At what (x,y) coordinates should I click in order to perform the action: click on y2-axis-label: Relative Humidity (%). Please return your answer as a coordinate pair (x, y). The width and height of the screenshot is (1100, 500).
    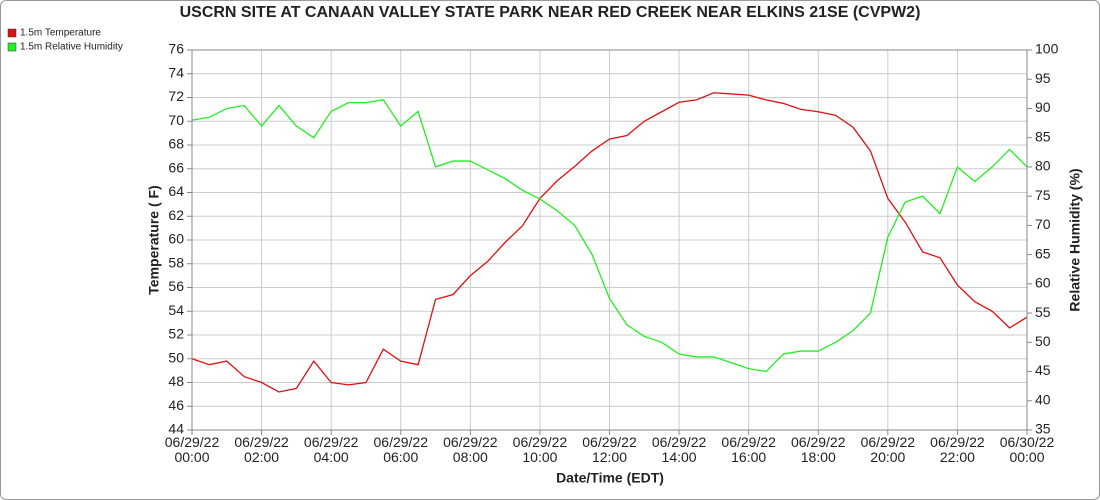
    Looking at the image, I should click on (1075, 239).